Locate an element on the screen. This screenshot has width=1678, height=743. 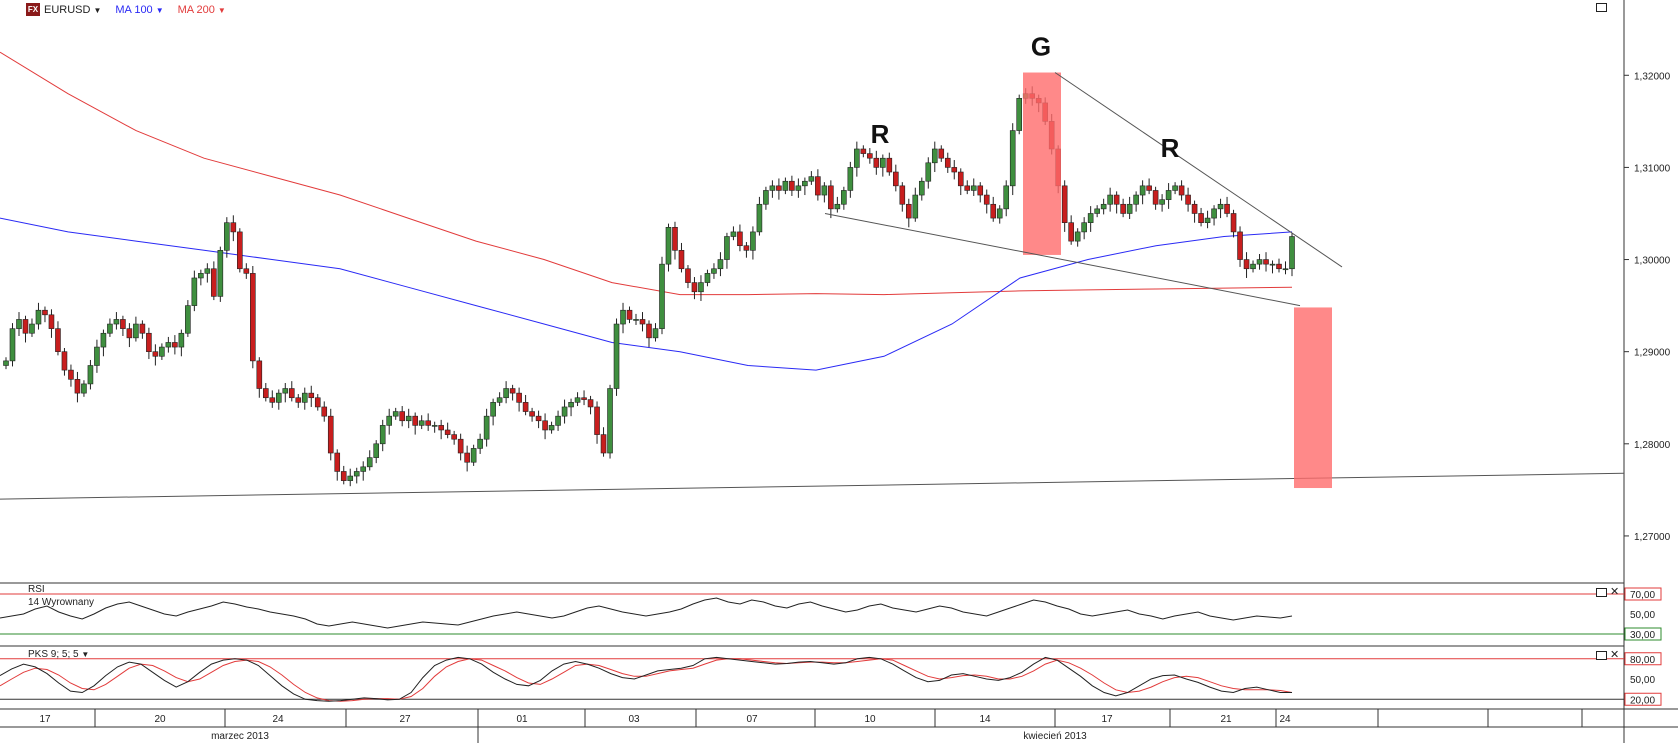
x-tick-label: 01 is located at coordinates (522, 719).